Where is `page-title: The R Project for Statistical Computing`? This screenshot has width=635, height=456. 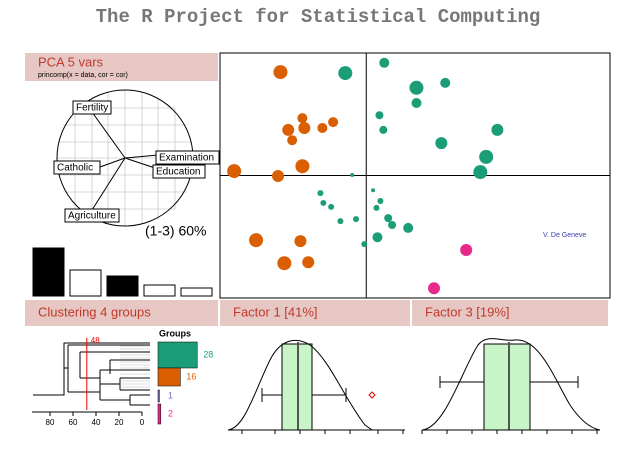
page-title: The R Project for Statistical Computing is located at coordinates (318, 17).